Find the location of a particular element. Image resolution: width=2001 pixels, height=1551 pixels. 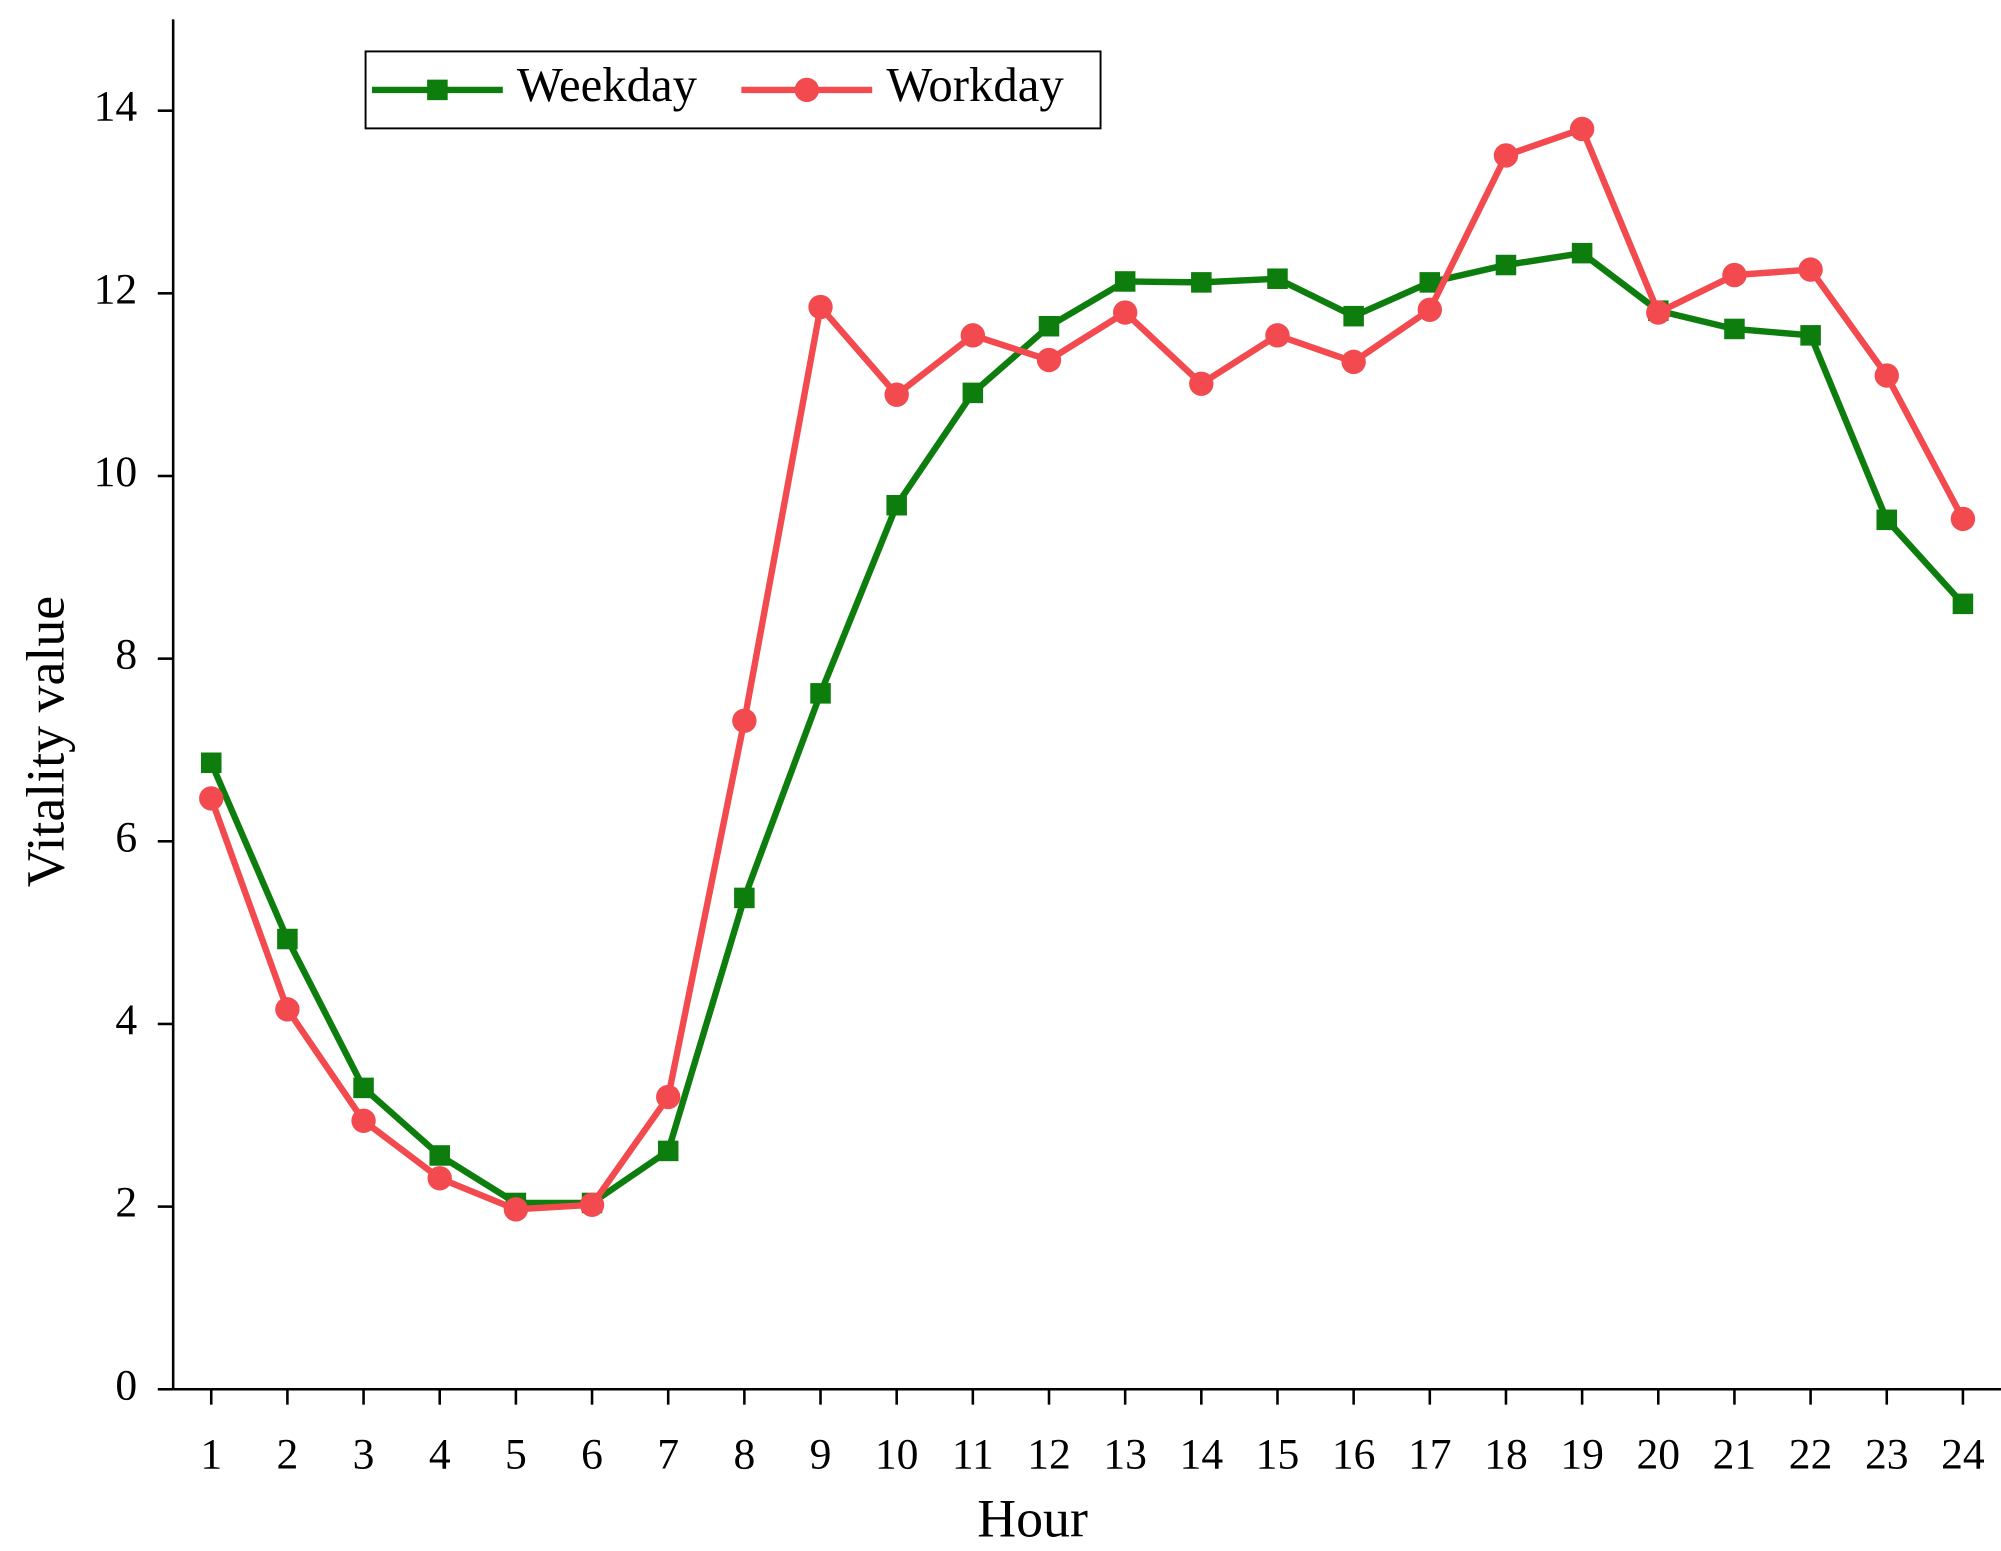

x-tick-label: 6 is located at coordinates (592, 1455).